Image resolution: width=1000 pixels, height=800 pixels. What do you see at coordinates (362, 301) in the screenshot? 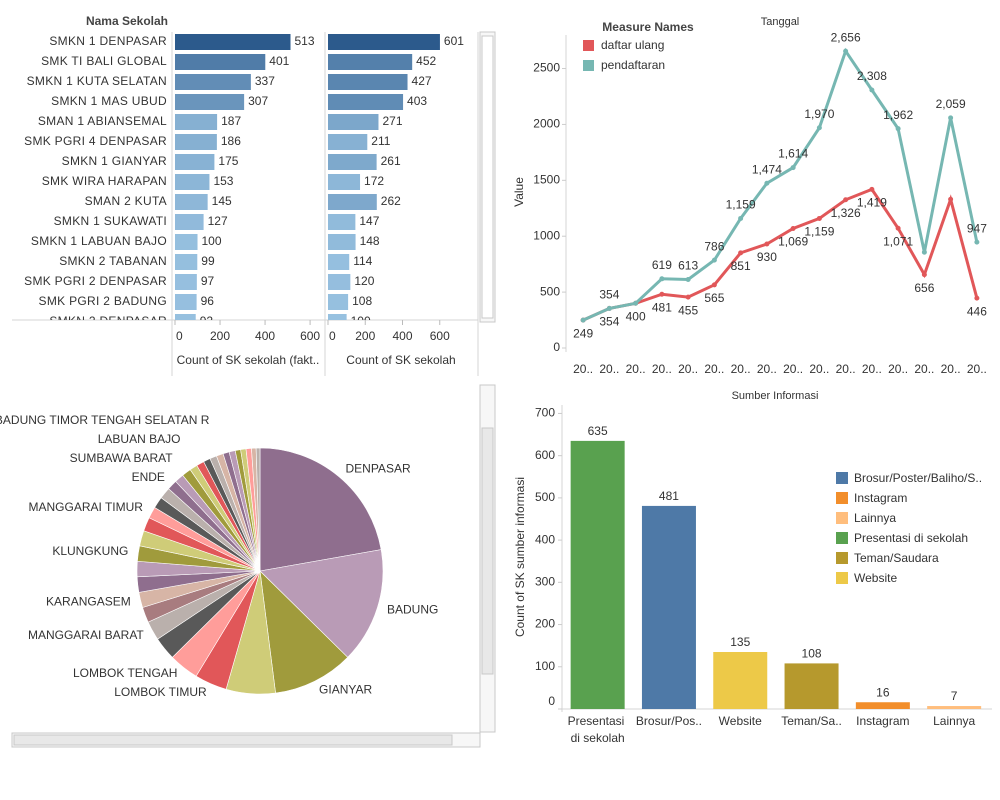
I see `value-label: 108` at bounding box center [362, 301].